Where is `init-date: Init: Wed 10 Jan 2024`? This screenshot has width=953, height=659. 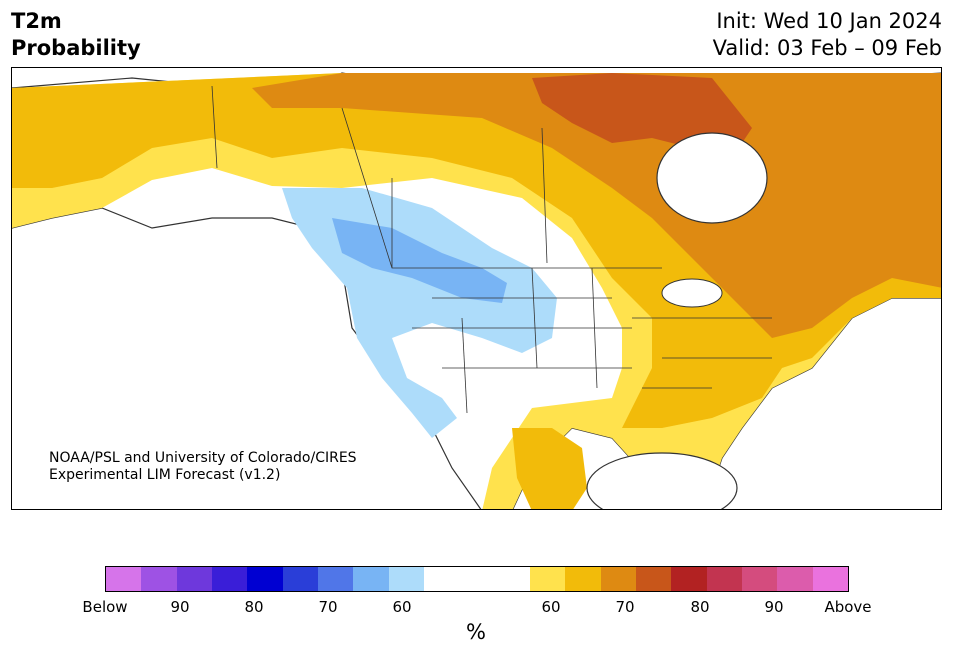 init-date: Init: Wed 10 Jan 2024 is located at coordinates (829, 21).